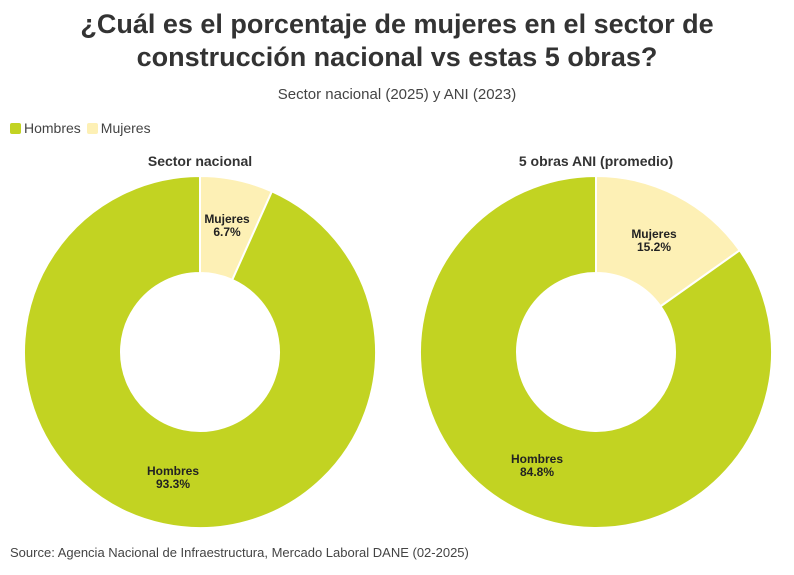 Image resolution: width=794 pixels, height=575 pixels. Describe the element at coordinates (92, 128) in the screenshot. I see `legend-swatch-mujeres` at that location.